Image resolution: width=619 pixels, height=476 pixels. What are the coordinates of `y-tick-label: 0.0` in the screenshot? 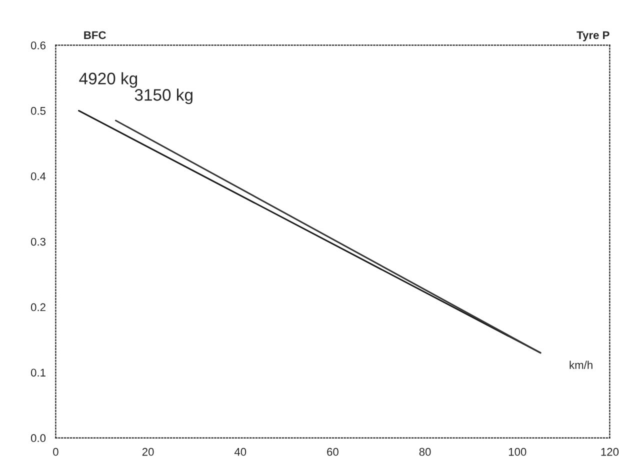 It's located at (38, 438).